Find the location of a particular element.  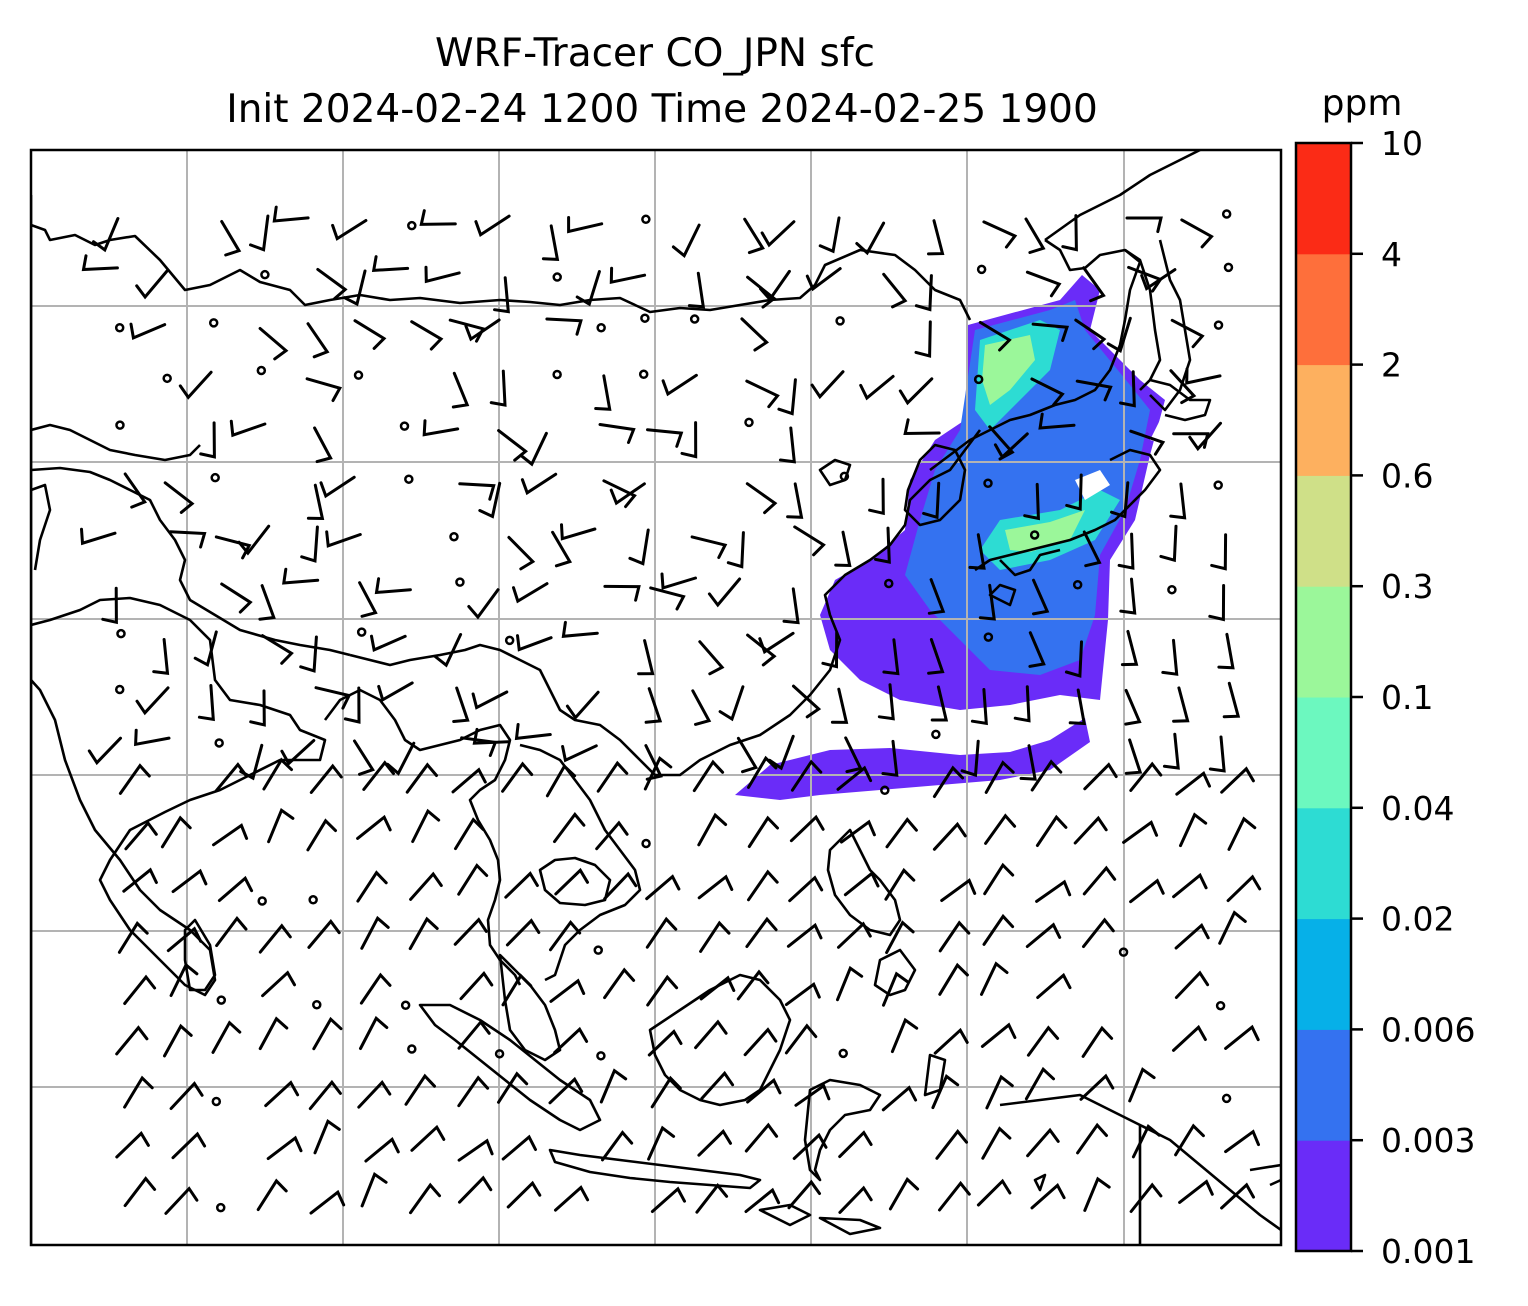

colorbar-tick-label: 0.1 is located at coordinates (1407, 697).